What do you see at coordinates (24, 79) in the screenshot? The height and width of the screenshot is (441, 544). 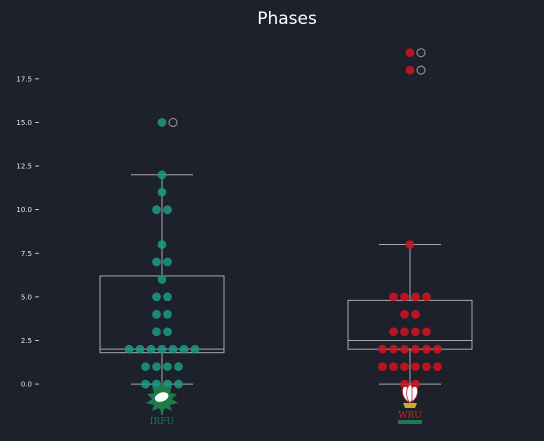 I see `y-tick-label: 17.5` at bounding box center [24, 79].